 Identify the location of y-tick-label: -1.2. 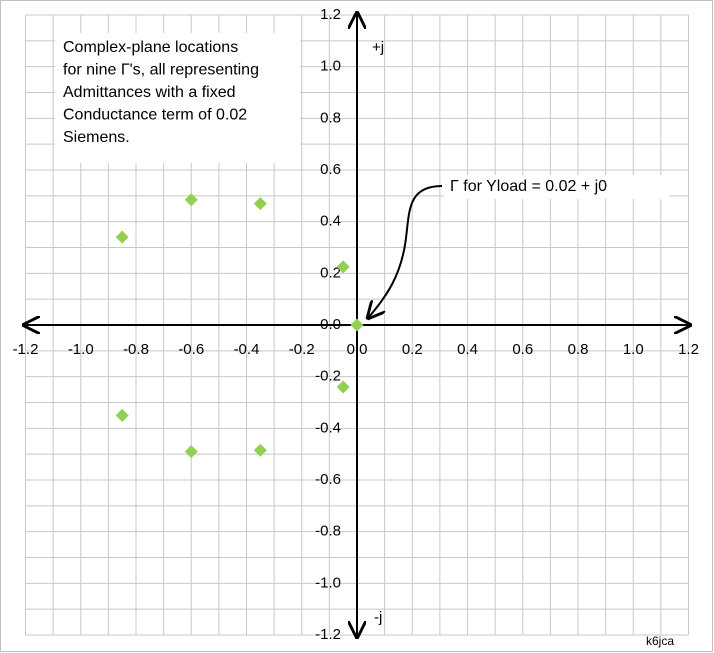
(328, 634).